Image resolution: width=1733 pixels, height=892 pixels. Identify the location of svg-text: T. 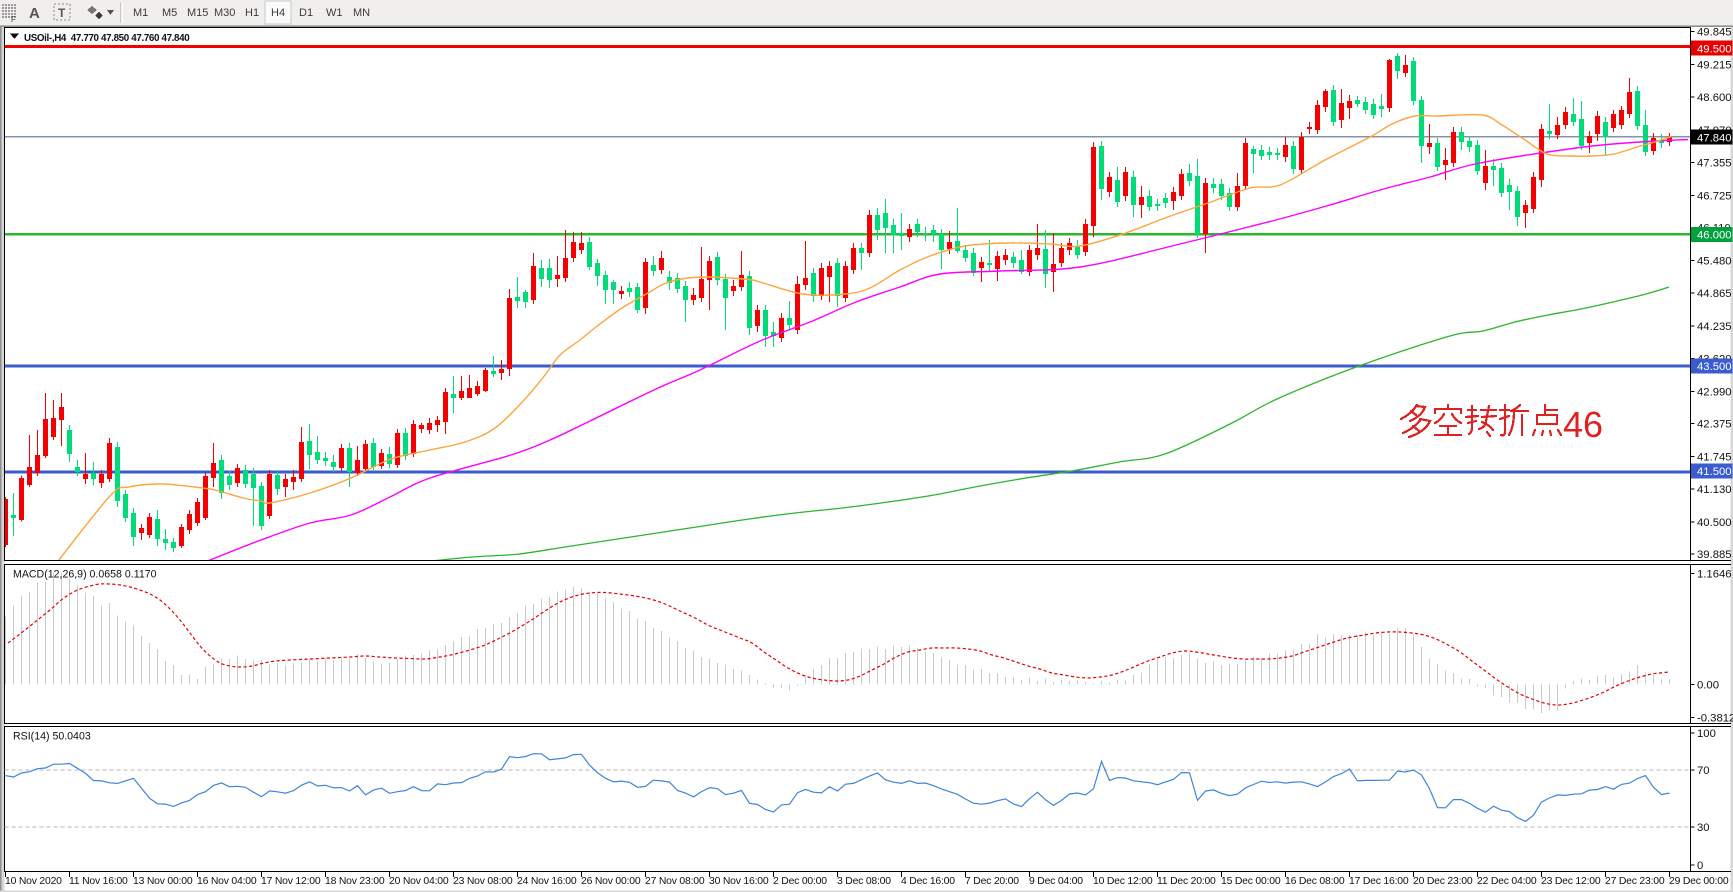
(62, 13).